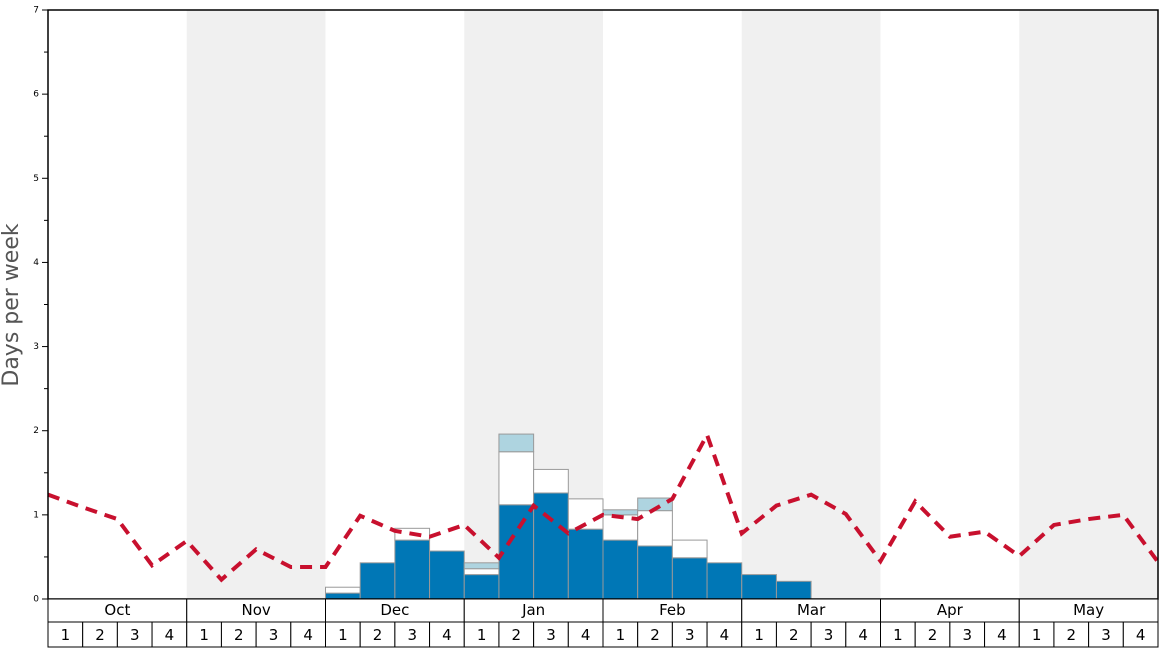  Describe the element at coordinates (533, 610) in the screenshot. I see `month-label: Jan` at that location.